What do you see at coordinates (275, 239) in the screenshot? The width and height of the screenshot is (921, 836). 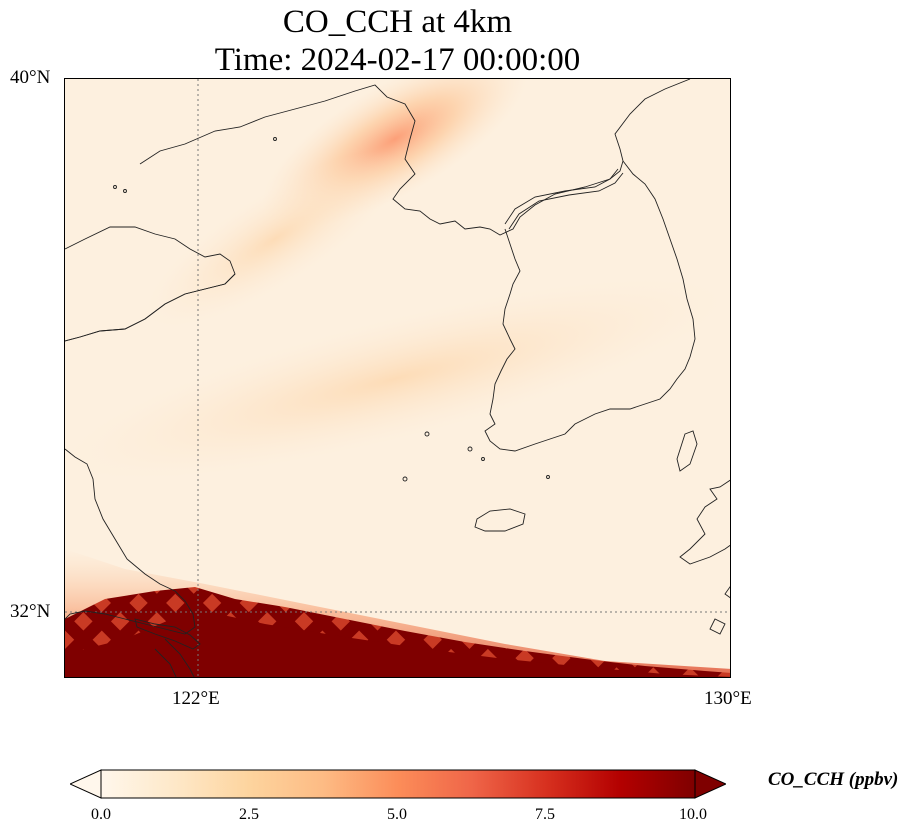 I see `concentration-plume-north-tail` at bounding box center [275, 239].